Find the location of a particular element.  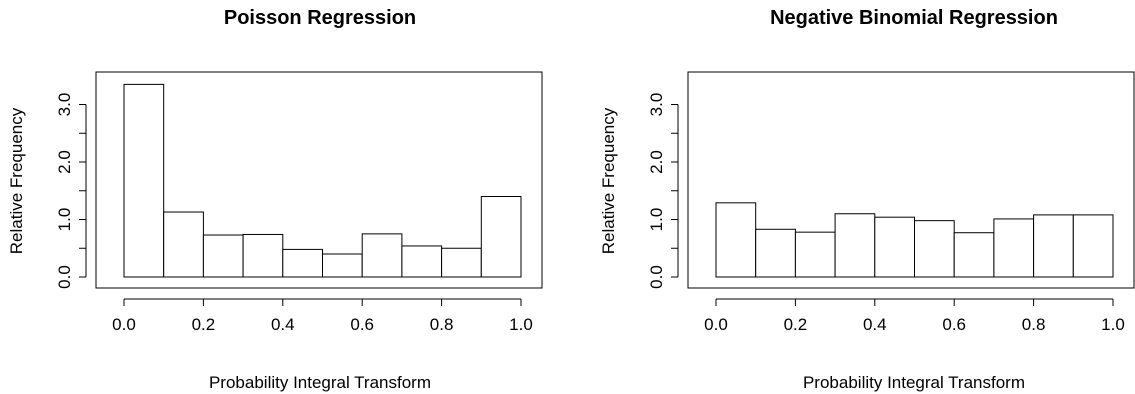

chart-title: Poisson Regression is located at coordinates (320, 18).